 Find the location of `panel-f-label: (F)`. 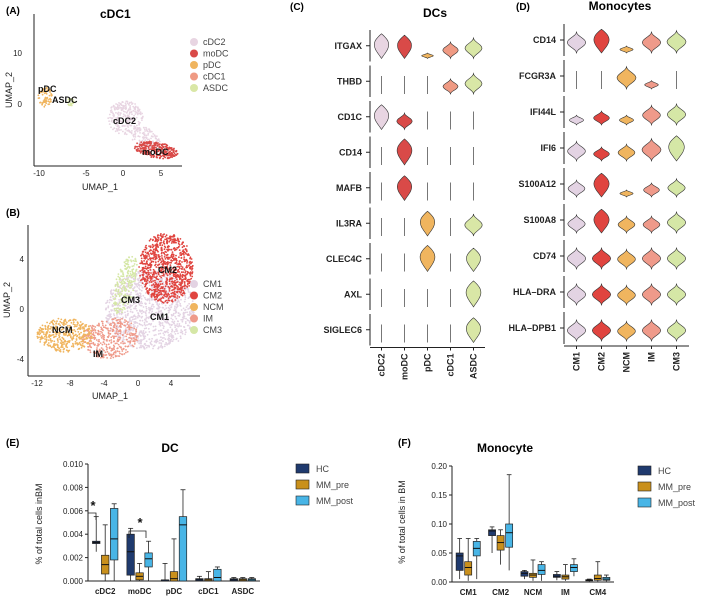

panel-f-label: (F) is located at coordinates (404, 443).